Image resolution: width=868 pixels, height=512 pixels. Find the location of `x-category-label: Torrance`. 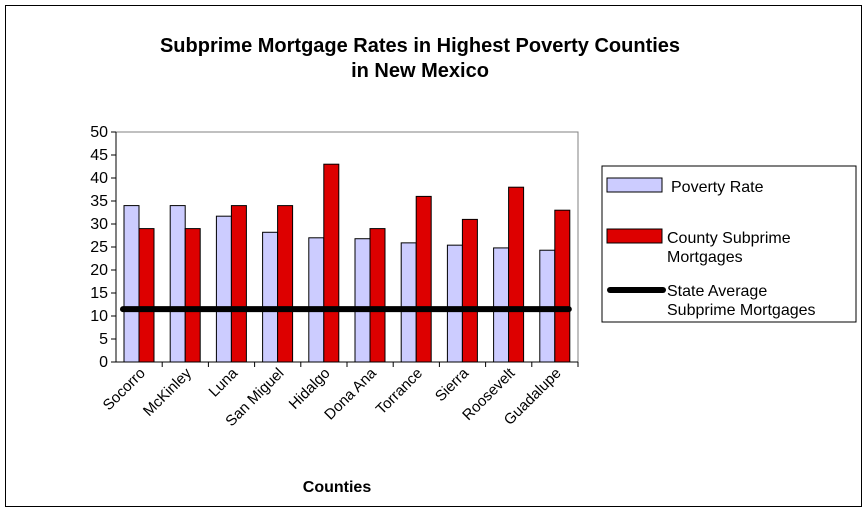

x-category-label: Torrance is located at coordinates (399, 391).